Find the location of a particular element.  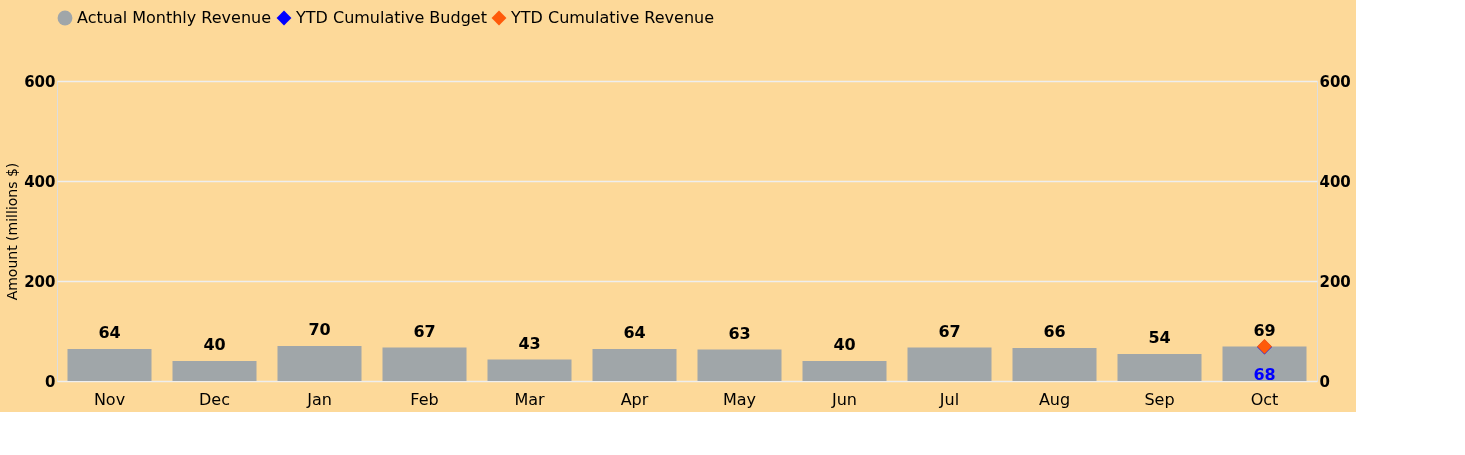

x-tick-label: Nov is located at coordinates (109, 399).